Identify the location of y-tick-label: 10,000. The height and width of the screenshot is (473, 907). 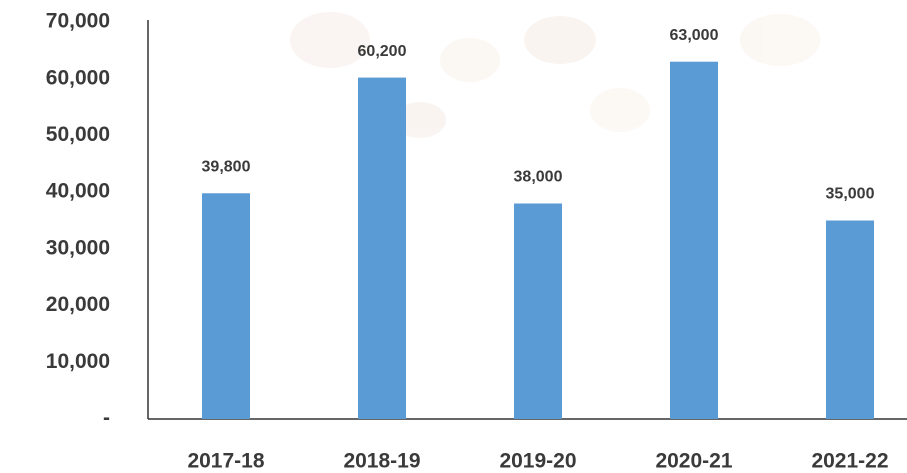
(78, 361).